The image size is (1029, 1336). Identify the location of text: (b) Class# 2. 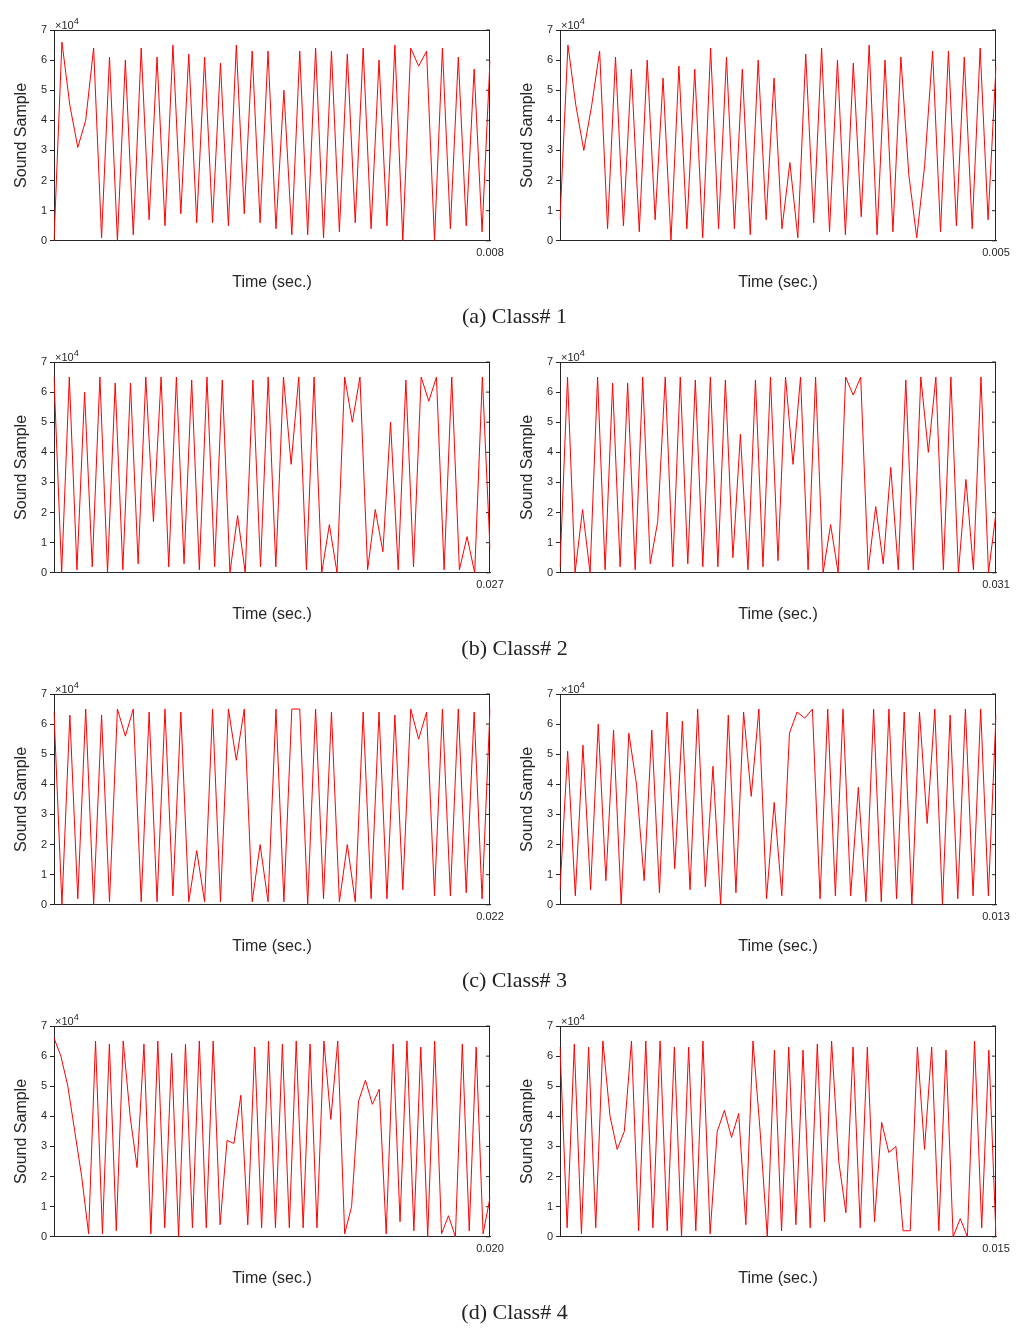
(514, 648).